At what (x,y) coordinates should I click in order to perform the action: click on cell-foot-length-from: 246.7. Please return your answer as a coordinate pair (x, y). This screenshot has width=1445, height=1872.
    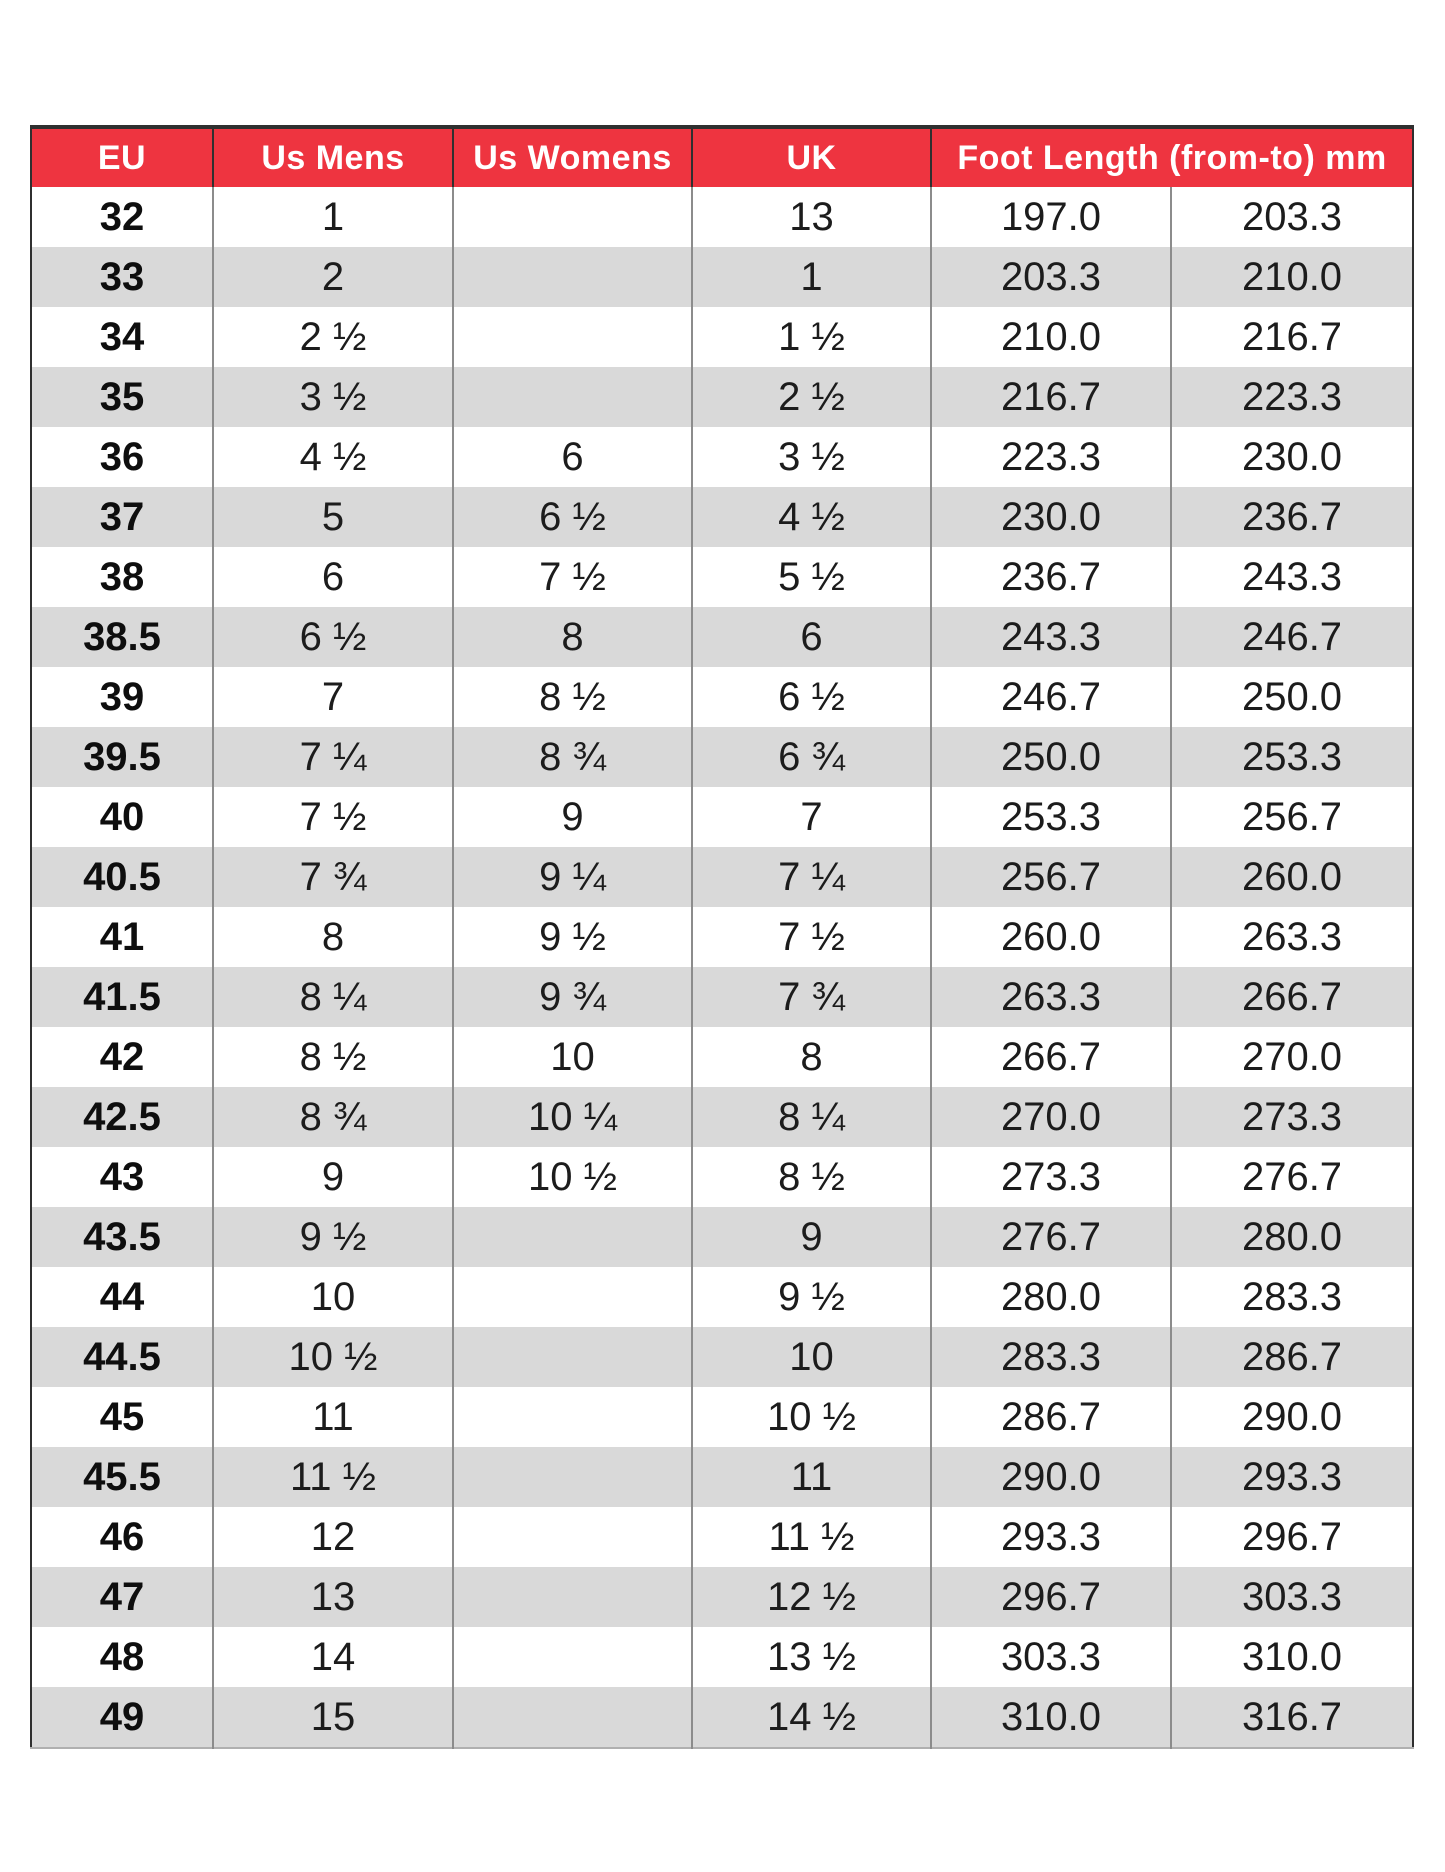
    Looking at the image, I should click on (1051, 697).